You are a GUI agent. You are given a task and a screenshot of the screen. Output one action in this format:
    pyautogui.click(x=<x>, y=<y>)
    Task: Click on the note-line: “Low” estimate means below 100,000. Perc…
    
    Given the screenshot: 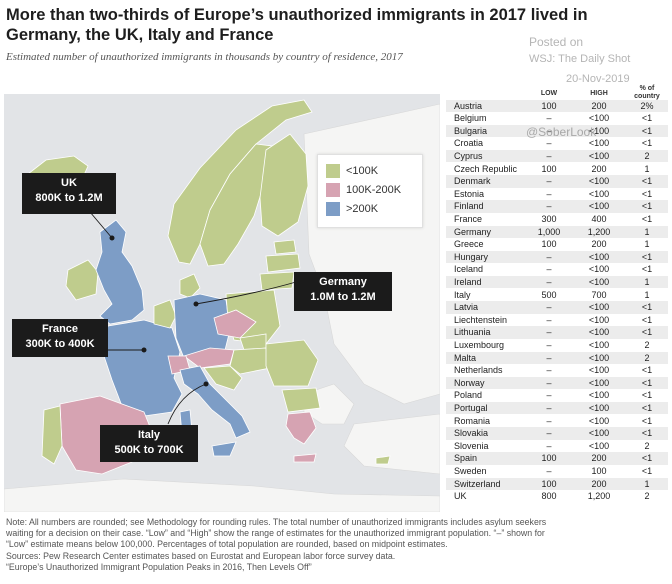 What is the action you would take?
    pyautogui.click(x=227, y=544)
    